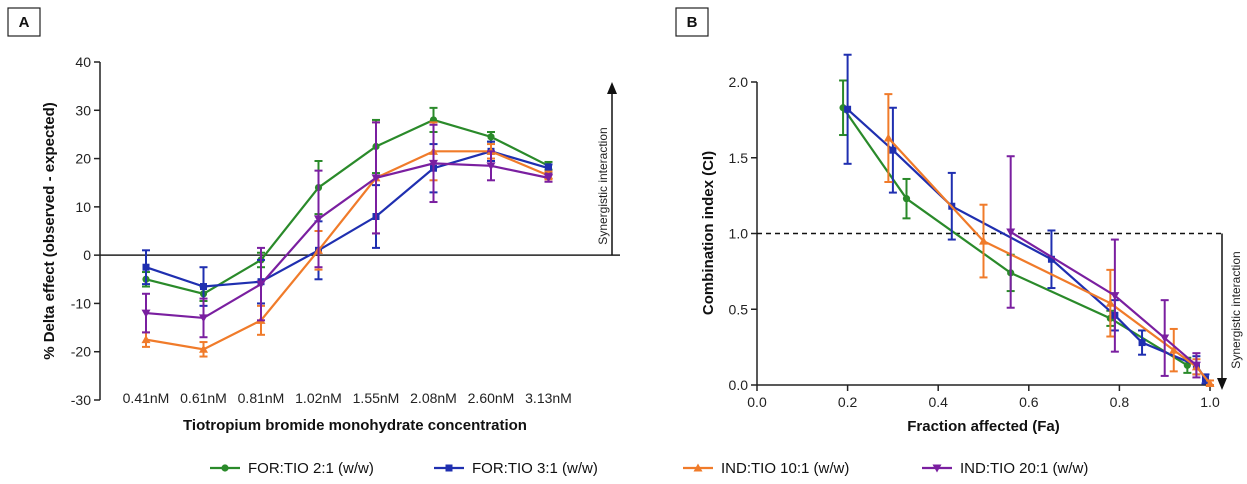  I want to click on legend-item-for-tio-3-1-w-w: FOR:TIO 3:1 (w/w), so click(516, 468).